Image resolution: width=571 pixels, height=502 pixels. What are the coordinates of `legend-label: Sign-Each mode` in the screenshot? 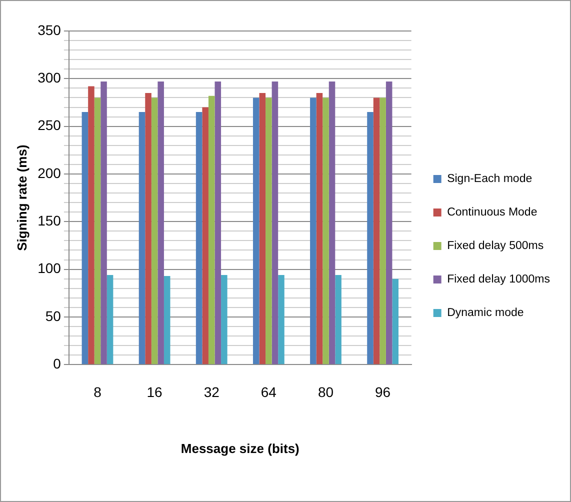 It's located at (489, 179).